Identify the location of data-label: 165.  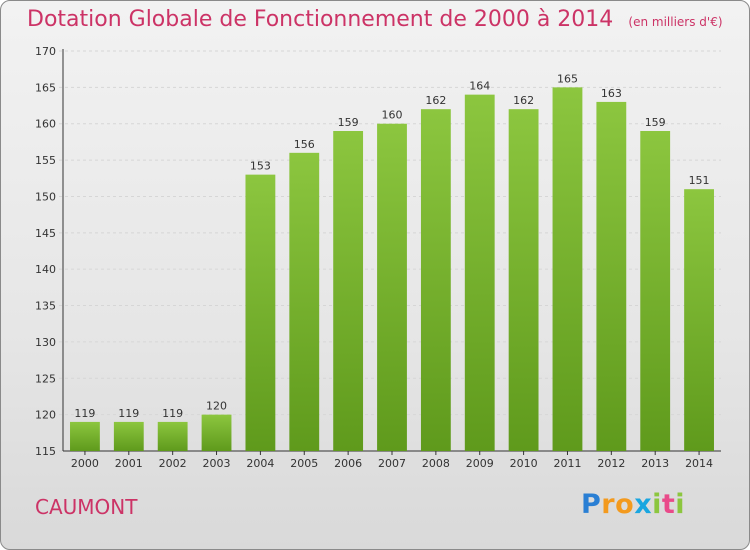
(567, 78).